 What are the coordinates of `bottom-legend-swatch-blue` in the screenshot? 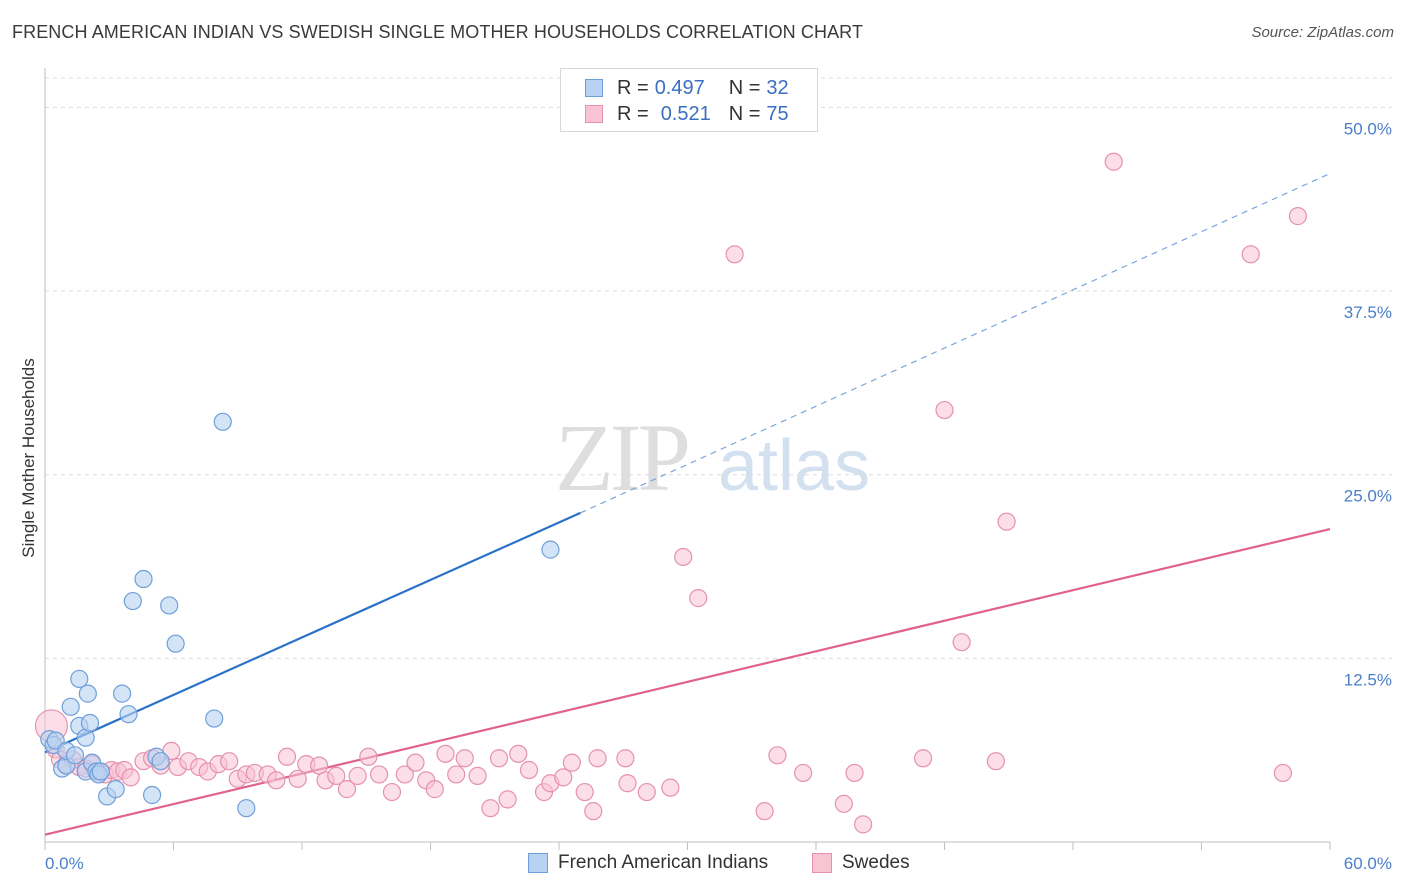 It's located at (538, 863).